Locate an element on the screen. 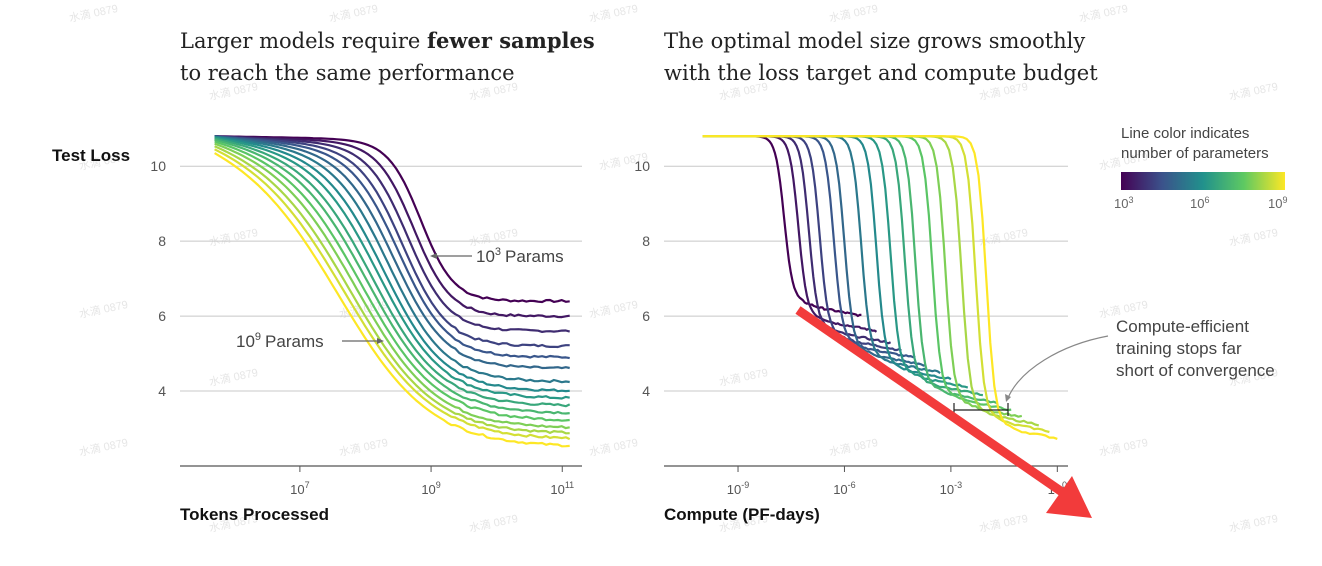  right-title-line2: with the loss target and compute budget is located at coordinates (881, 73).